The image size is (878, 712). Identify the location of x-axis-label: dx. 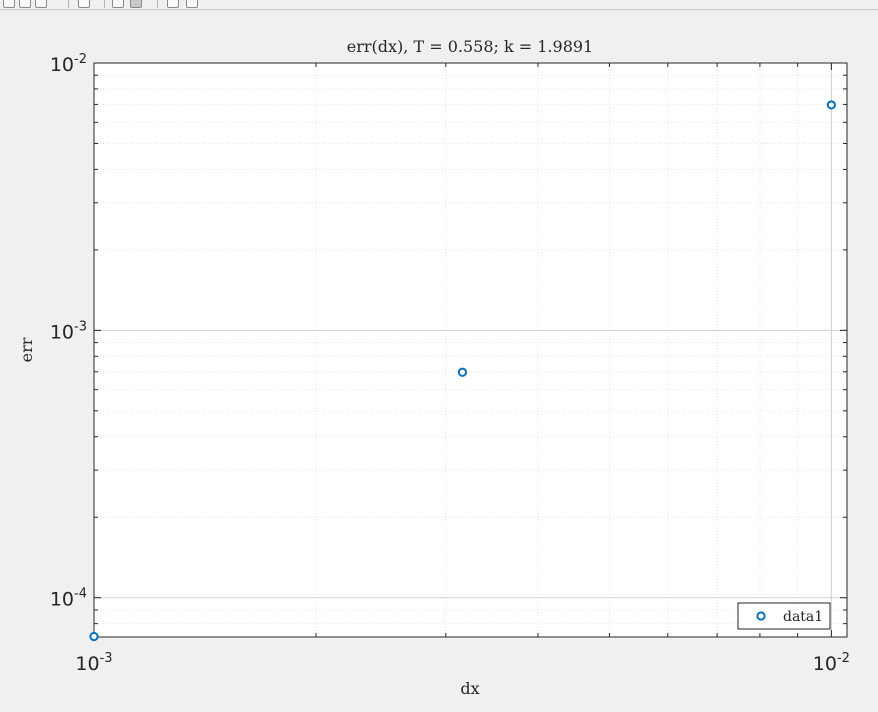
(469, 688).